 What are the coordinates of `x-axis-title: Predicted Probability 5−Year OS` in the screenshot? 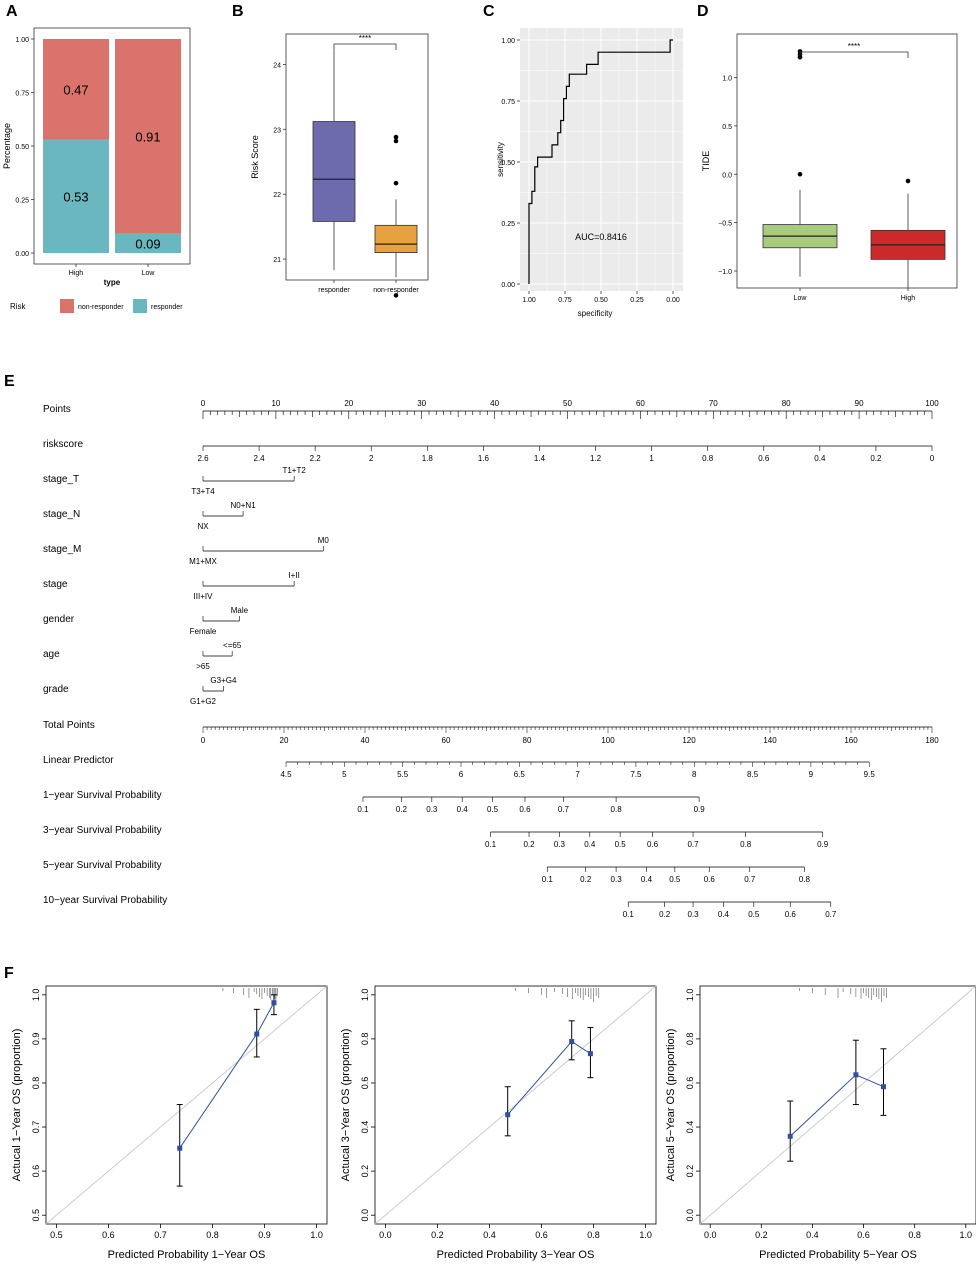 It's located at (838, 1255).